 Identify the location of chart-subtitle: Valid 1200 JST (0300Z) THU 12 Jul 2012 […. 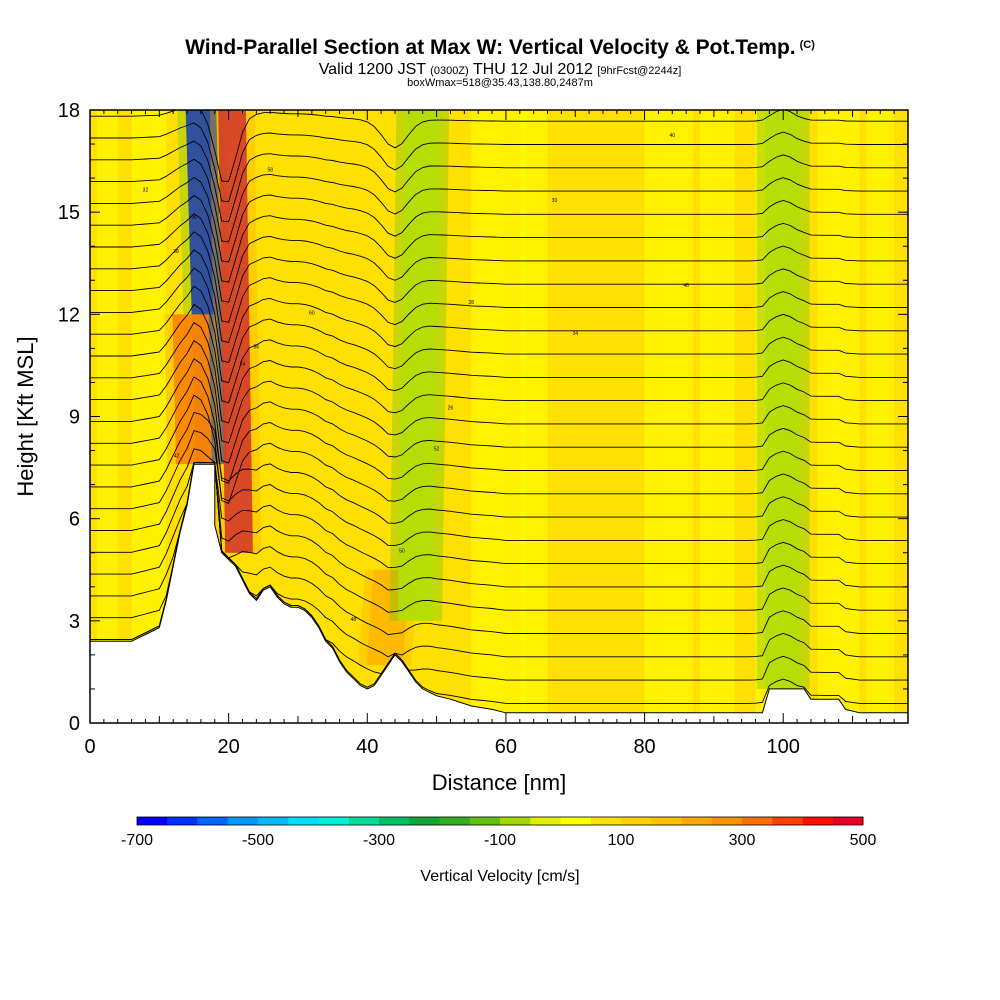
(500, 70).